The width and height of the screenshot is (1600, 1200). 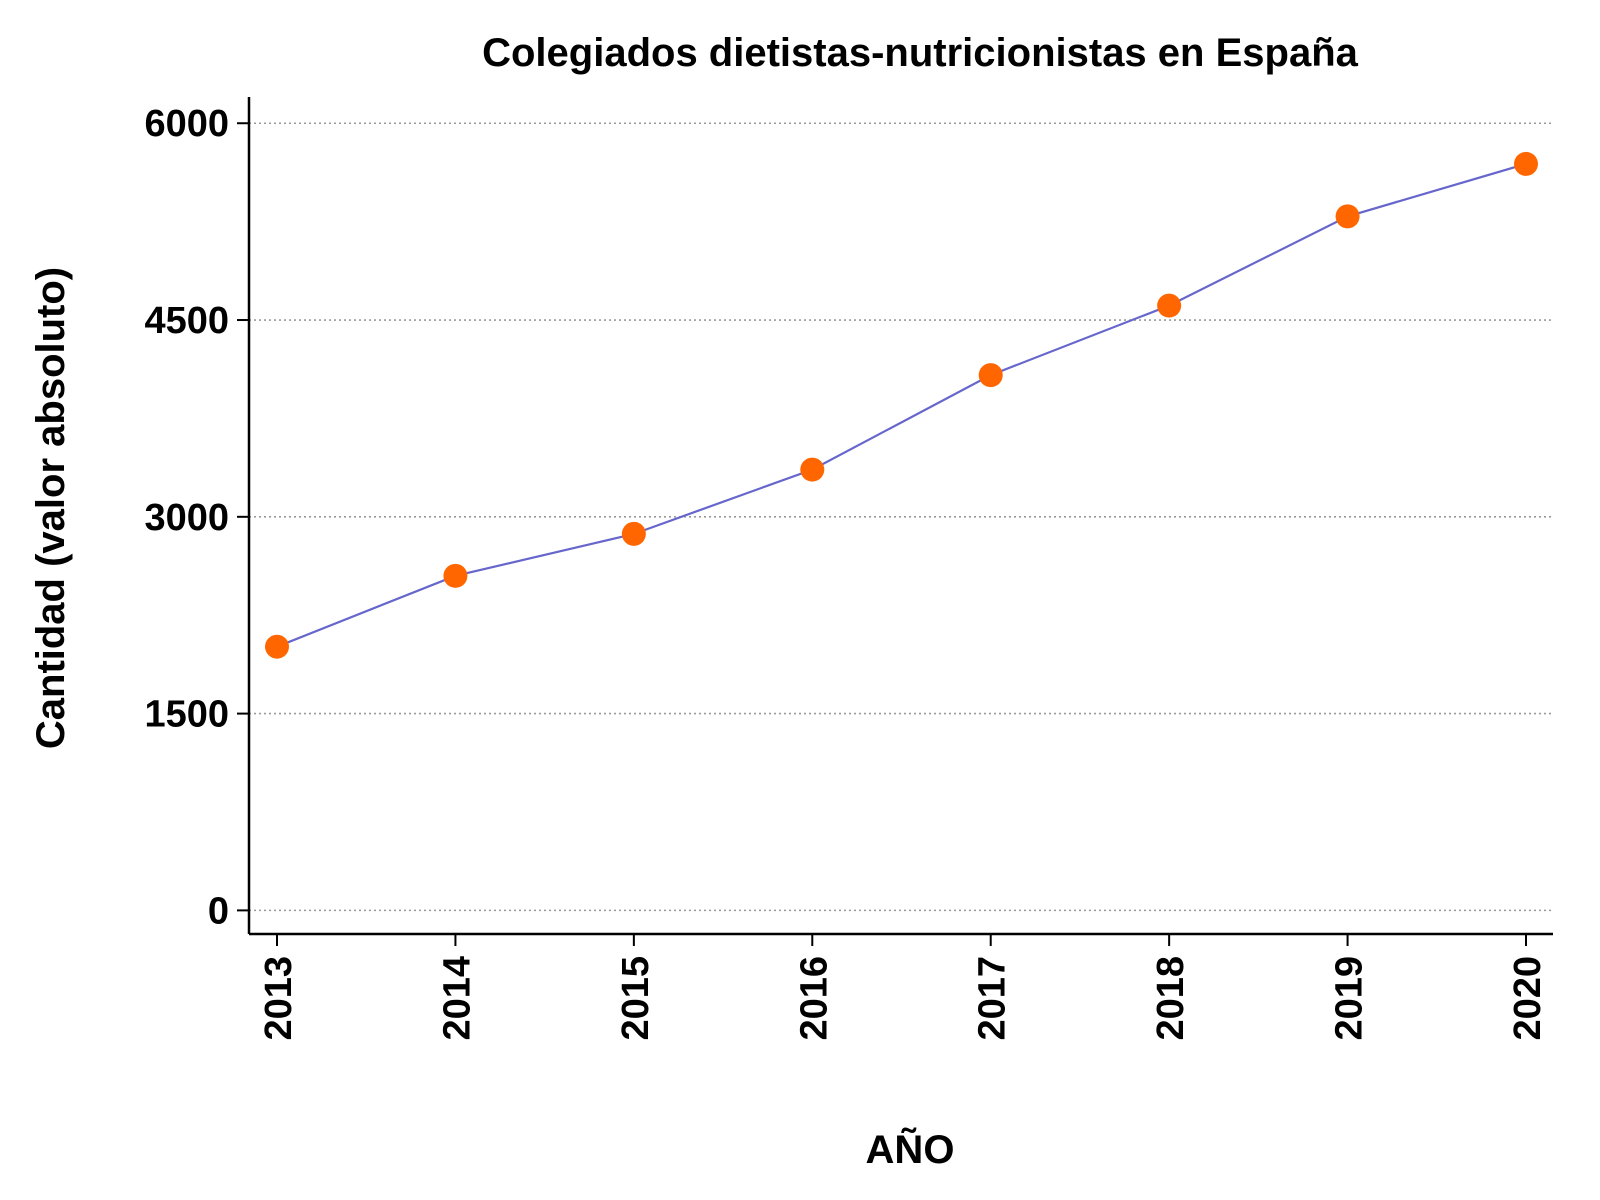 What do you see at coordinates (814, 998) in the screenshot?
I see `x-tick-label: 2016` at bounding box center [814, 998].